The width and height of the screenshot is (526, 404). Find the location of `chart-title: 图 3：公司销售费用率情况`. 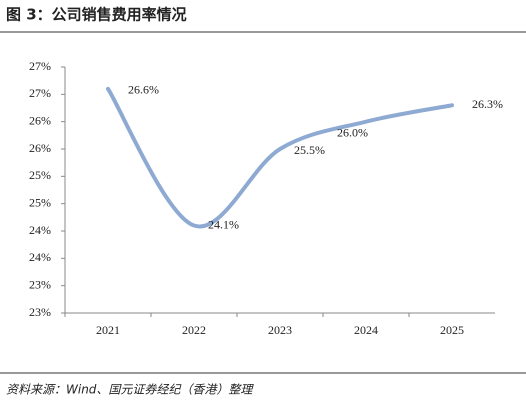

chart-title: 图 3：公司销售费用率情况 is located at coordinates (96, 15).